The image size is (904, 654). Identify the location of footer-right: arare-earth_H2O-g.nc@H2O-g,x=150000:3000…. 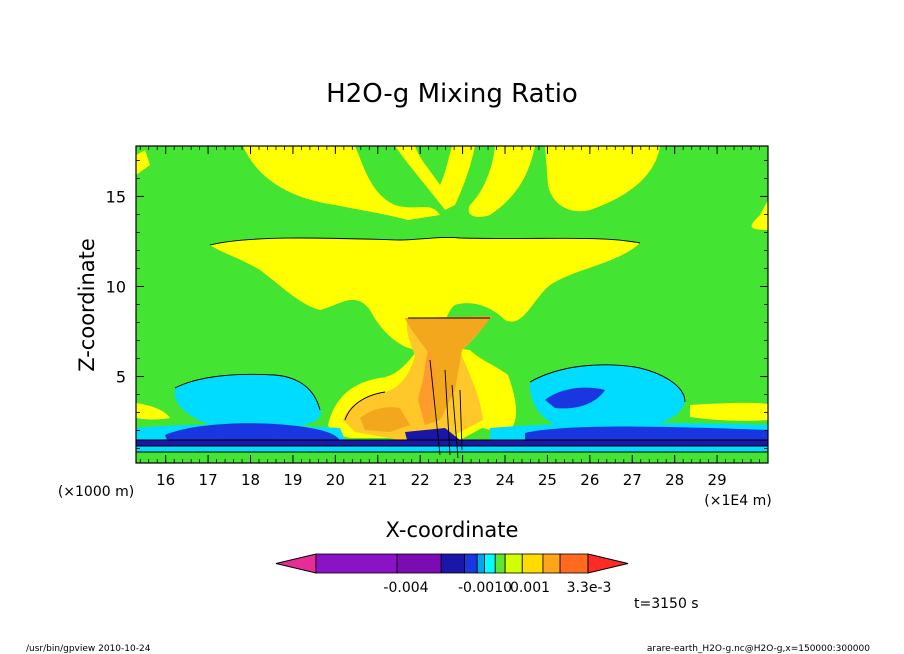
(758, 649).